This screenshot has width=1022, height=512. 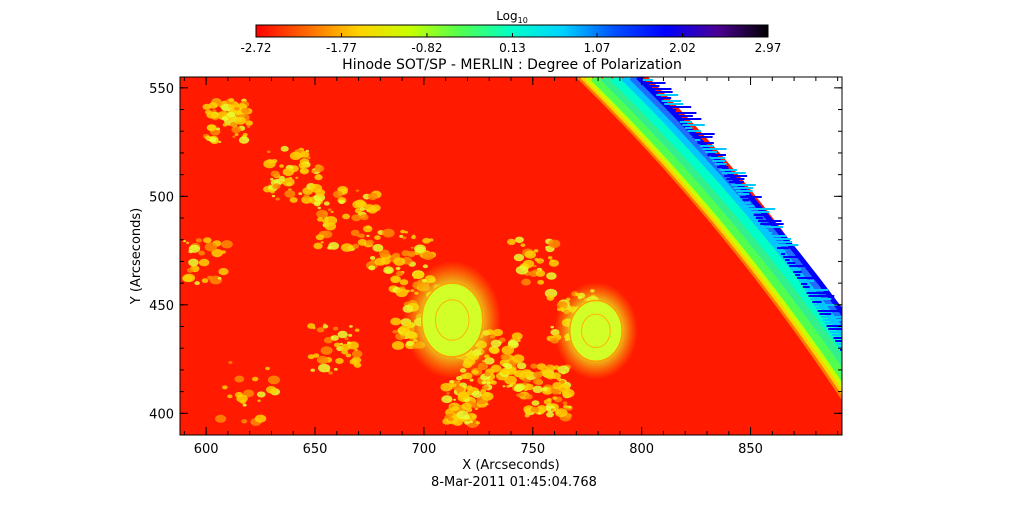 I want to click on colorbar-label: Log10, so click(x=512, y=17).